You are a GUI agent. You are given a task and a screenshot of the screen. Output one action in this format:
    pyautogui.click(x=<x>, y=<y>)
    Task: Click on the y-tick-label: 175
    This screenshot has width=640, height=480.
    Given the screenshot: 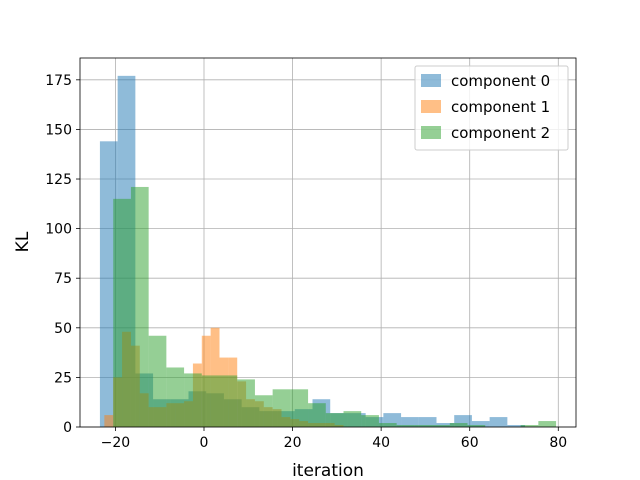 What is the action you would take?
    pyautogui.click(x=58, y=81)
    